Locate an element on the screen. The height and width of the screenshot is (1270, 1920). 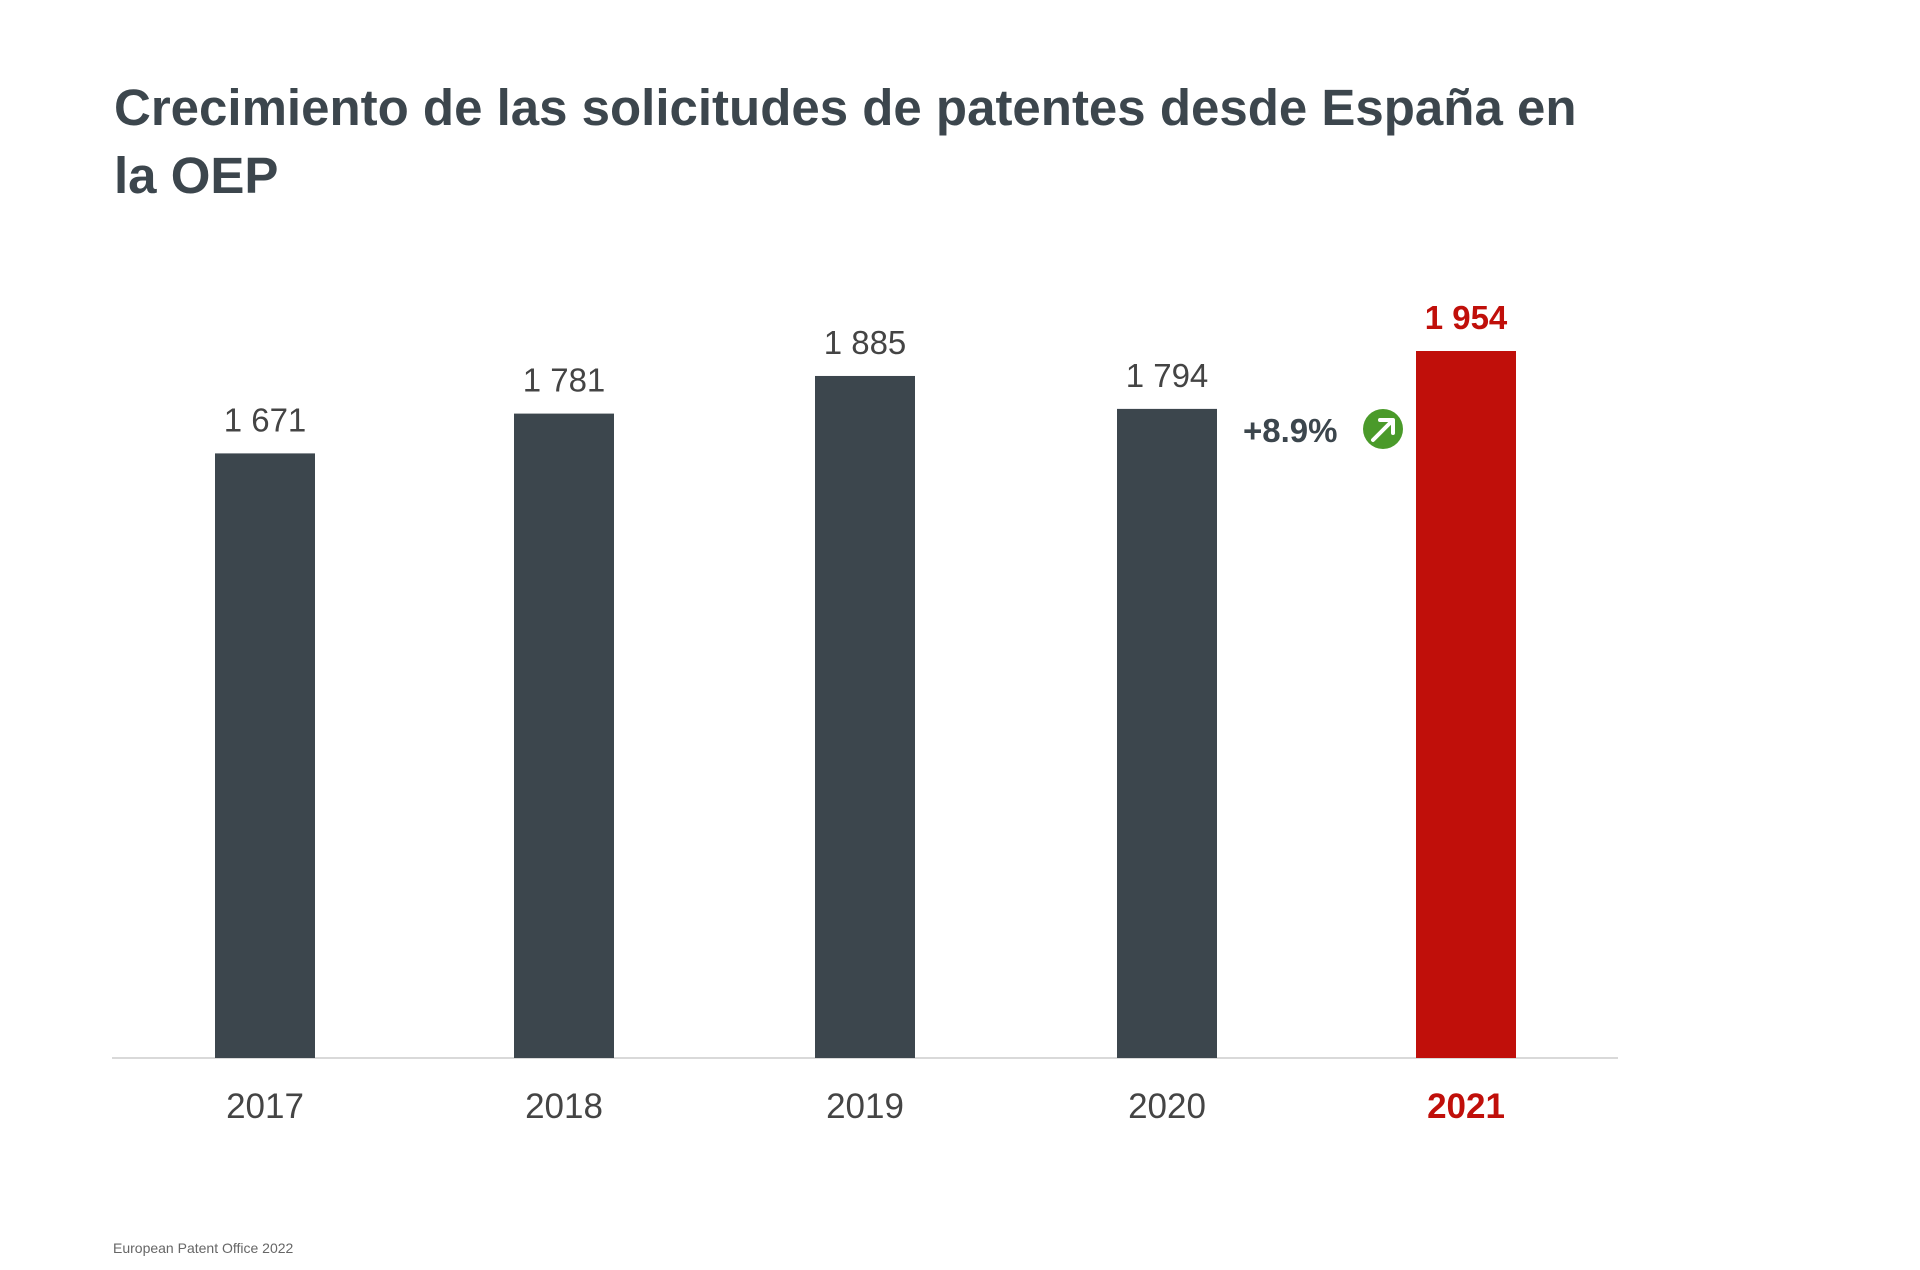
data-label-2020: 1 794 is located at coordinates (1167, 375).